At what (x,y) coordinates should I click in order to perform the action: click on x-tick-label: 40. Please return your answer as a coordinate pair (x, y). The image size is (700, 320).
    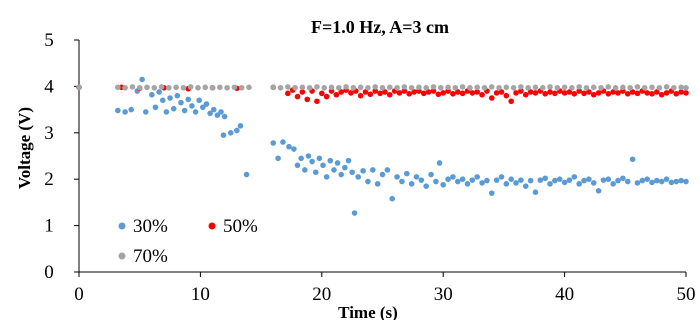
    Looking at the image, I should click on (564, 294).